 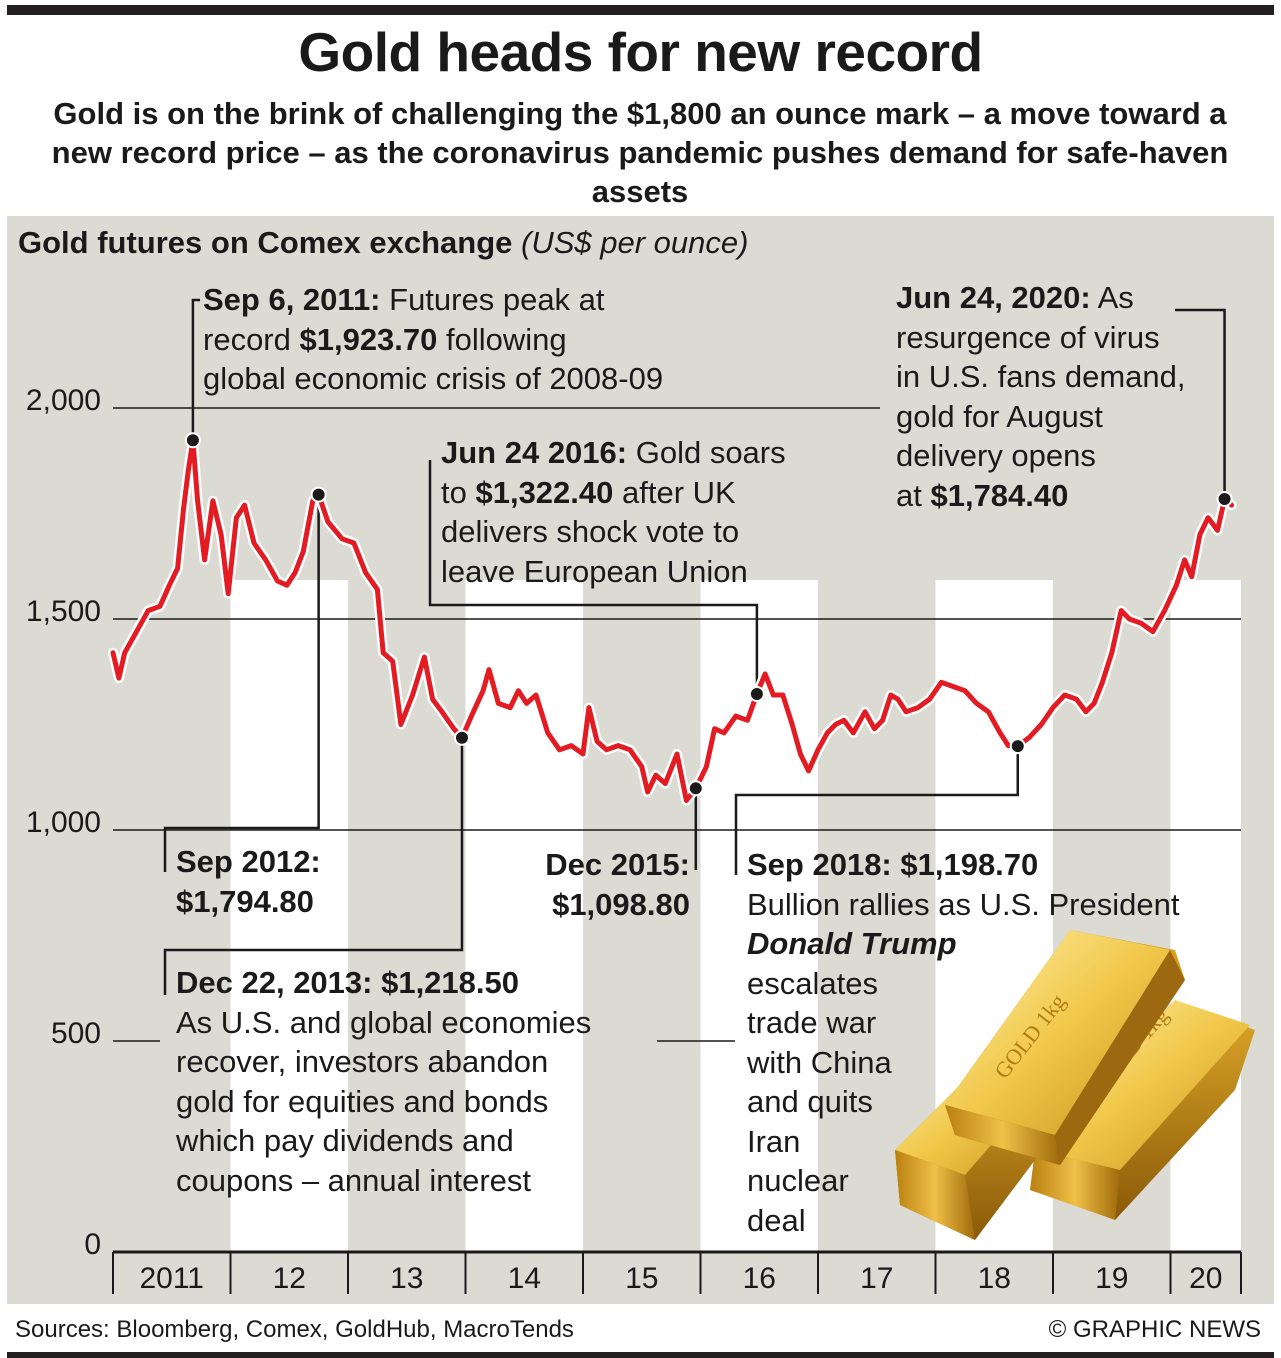 What do you see at coordinates (289, 1278) in the screenshot?
I see `x-tick-label: 12` at bounding box center [289, 1278].